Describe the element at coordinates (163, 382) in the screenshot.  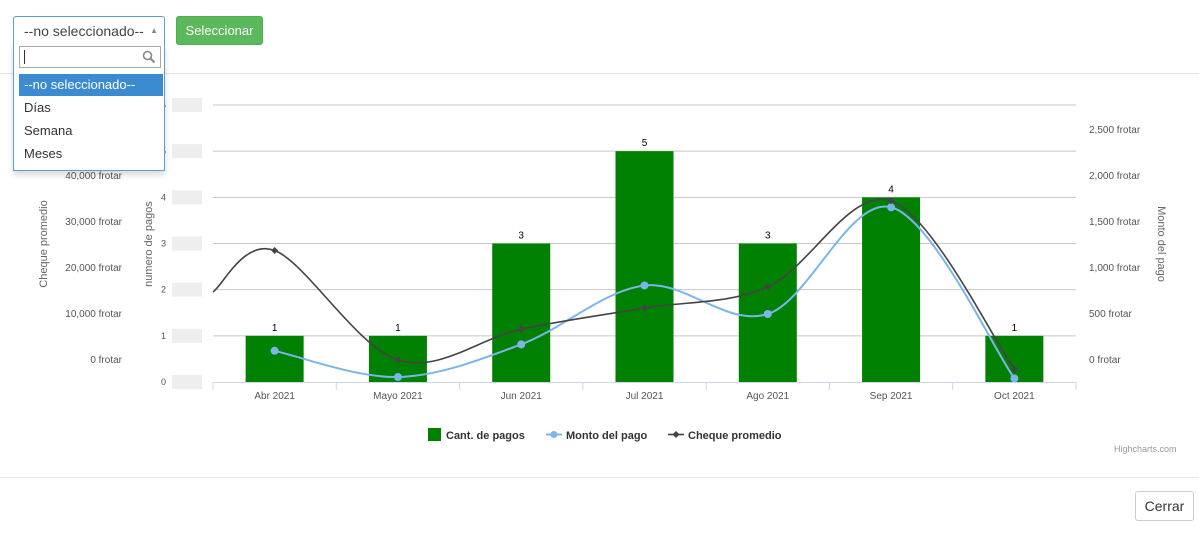
I see `left-inner-tick-label: 0` at that location.